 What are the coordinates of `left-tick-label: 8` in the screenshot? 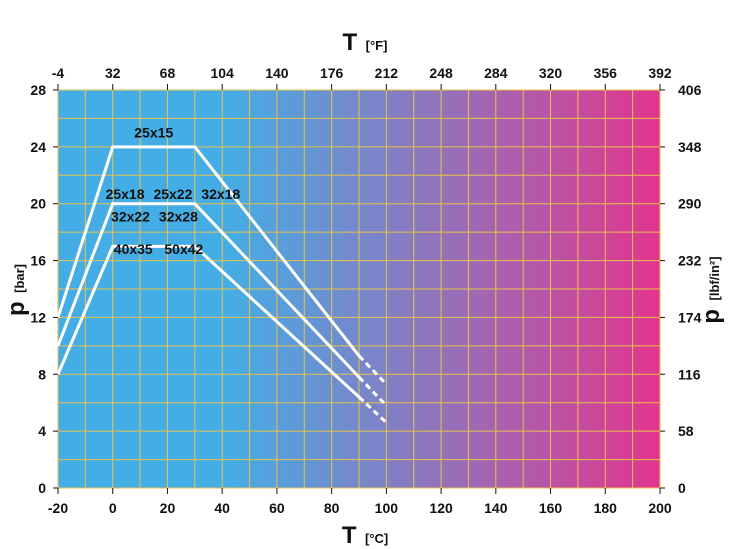 It's located at (42, 374).